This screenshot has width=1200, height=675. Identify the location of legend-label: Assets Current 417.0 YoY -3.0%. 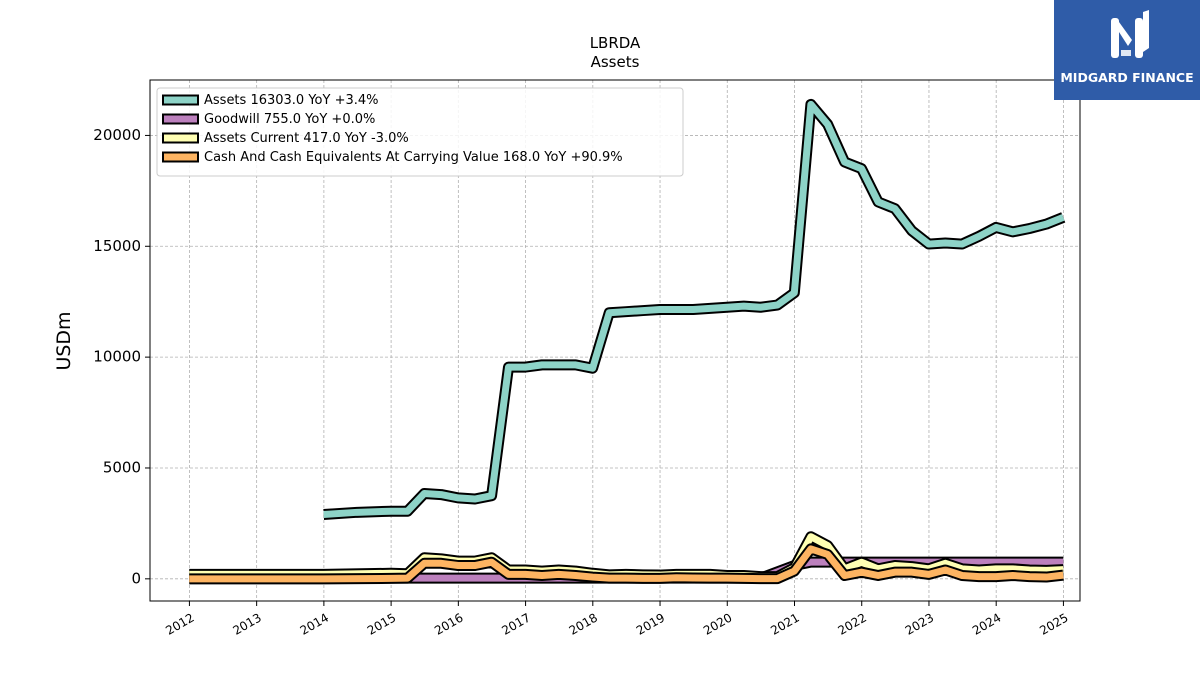
(306, 138).